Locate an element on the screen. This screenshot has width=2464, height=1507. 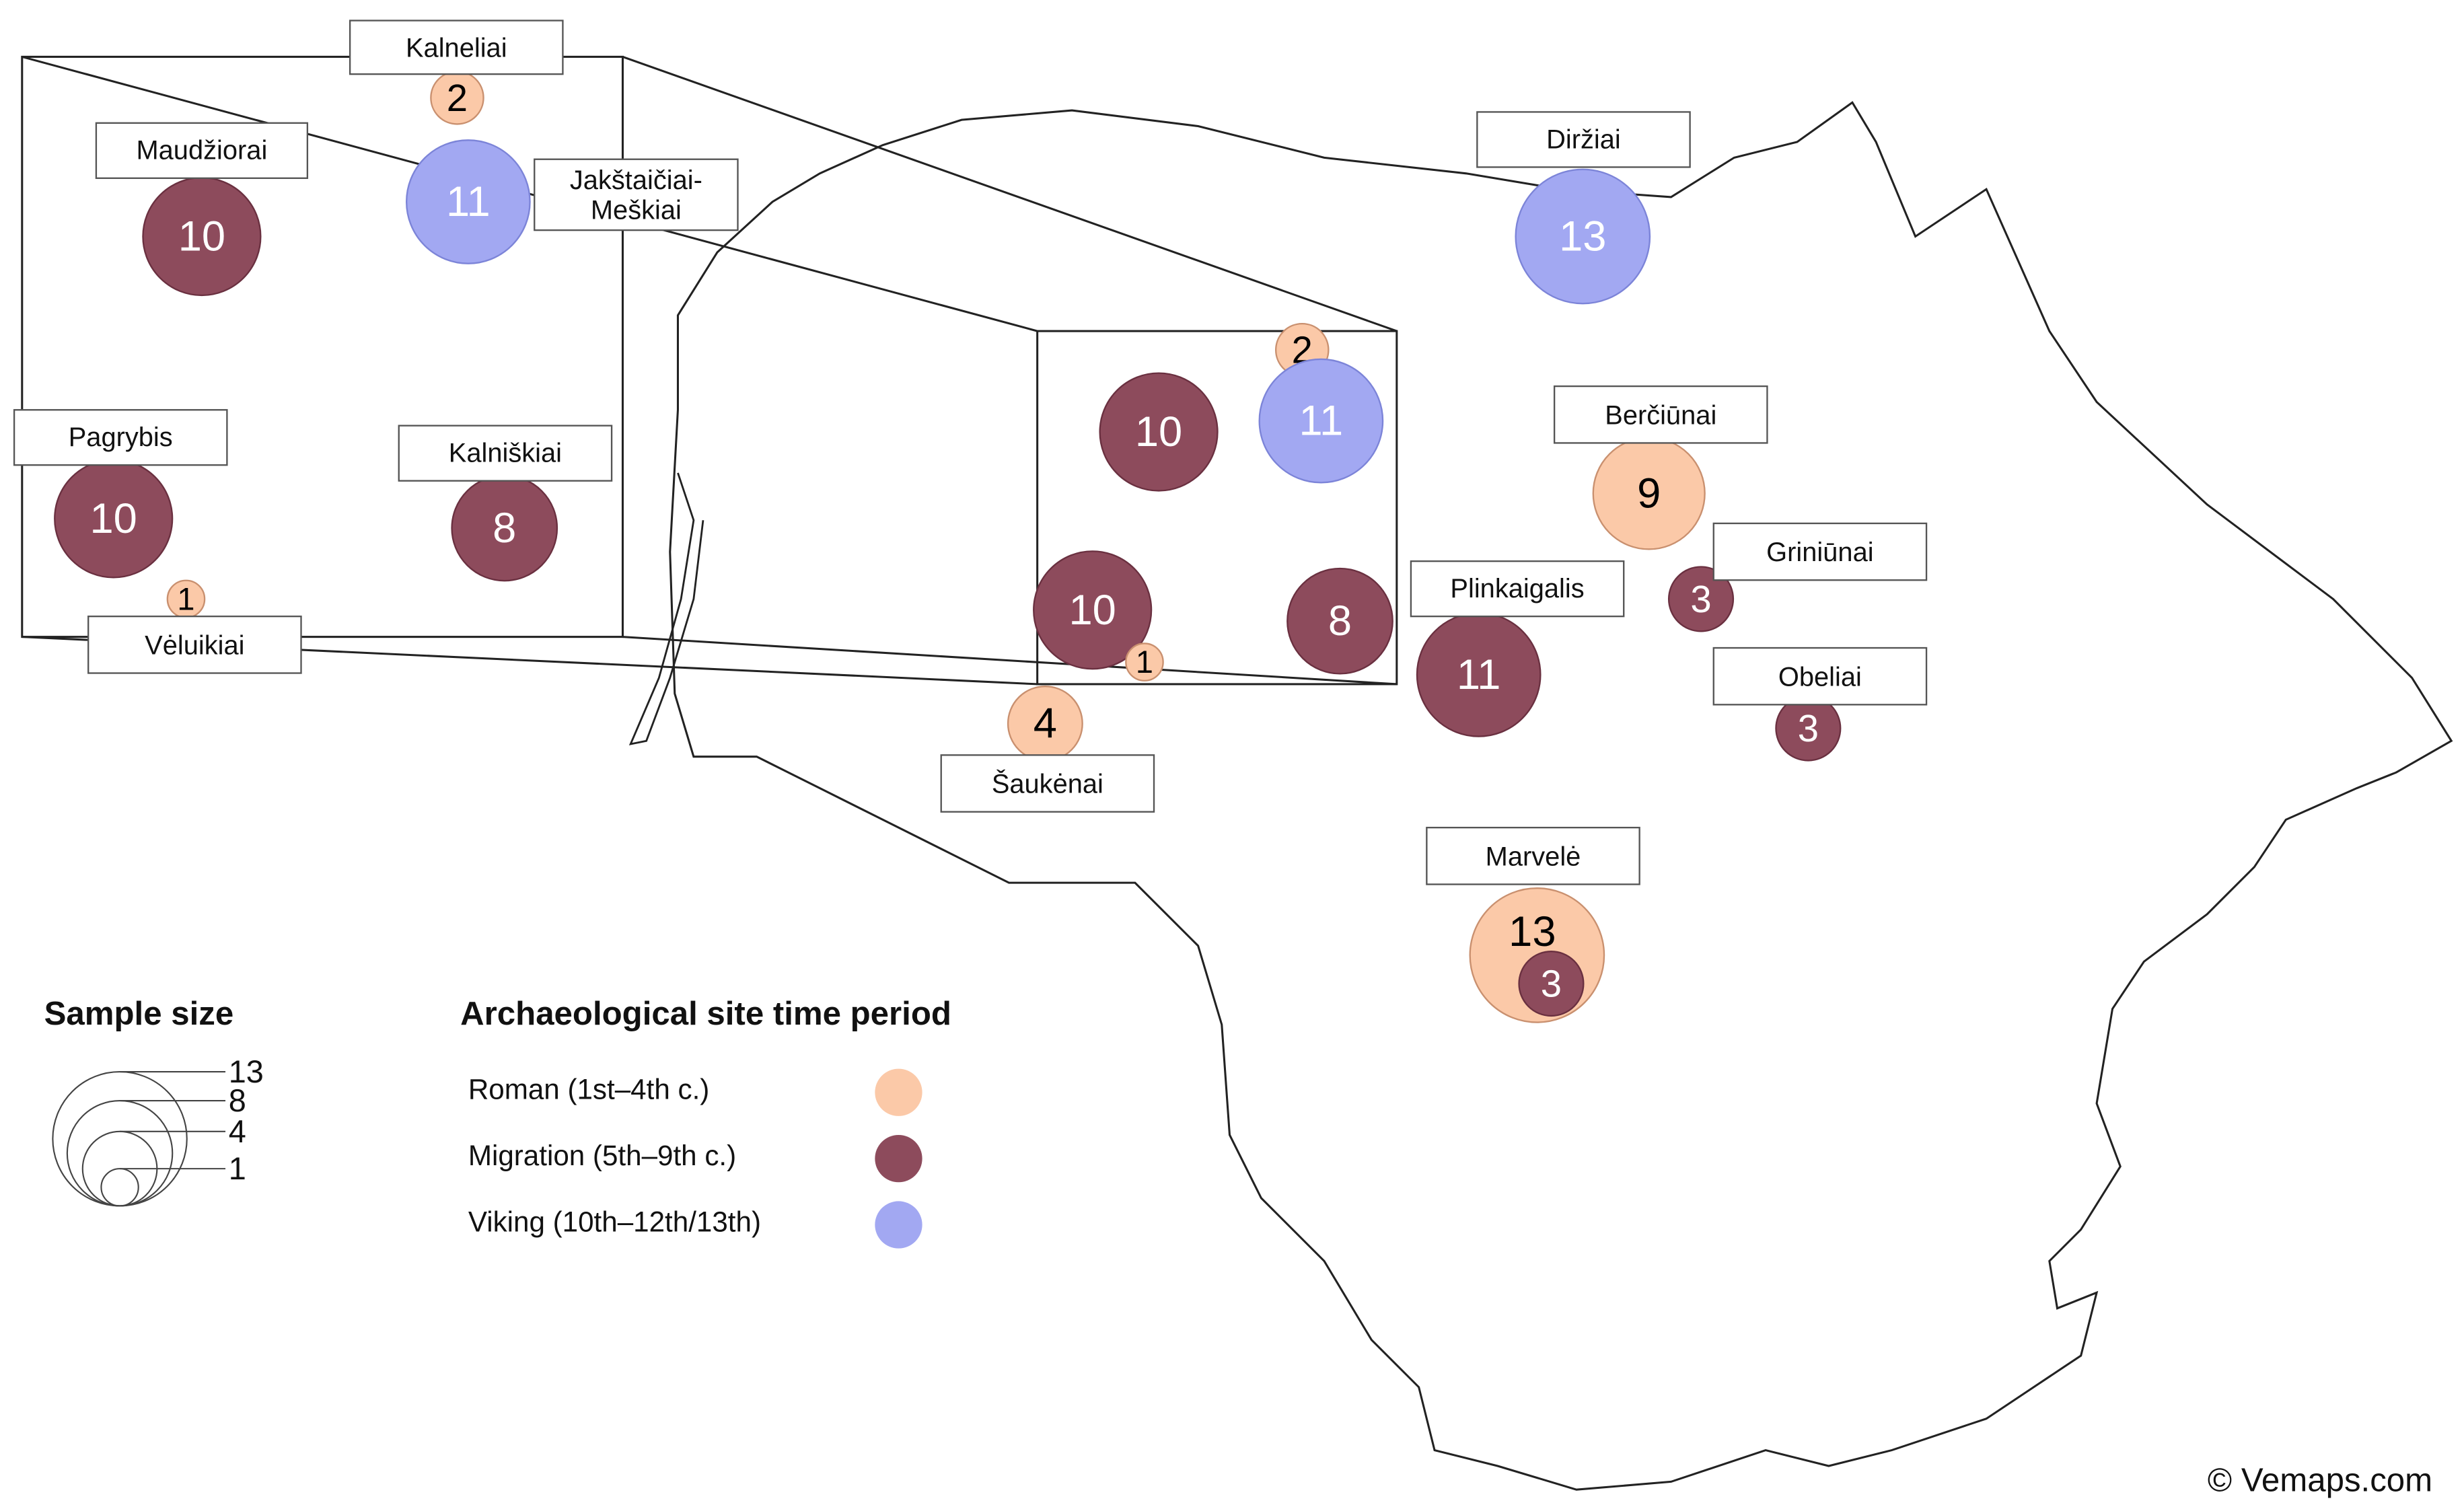
site-name: Jakštaičiai-Meškiai is located at coordinates (635, 194).